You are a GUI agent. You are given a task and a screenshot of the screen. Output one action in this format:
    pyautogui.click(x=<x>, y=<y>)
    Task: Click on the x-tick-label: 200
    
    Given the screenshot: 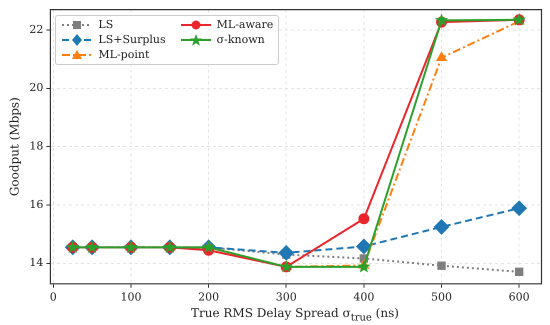 What is the action you would take?
    pyautogui.click(x=209, y=297)
    